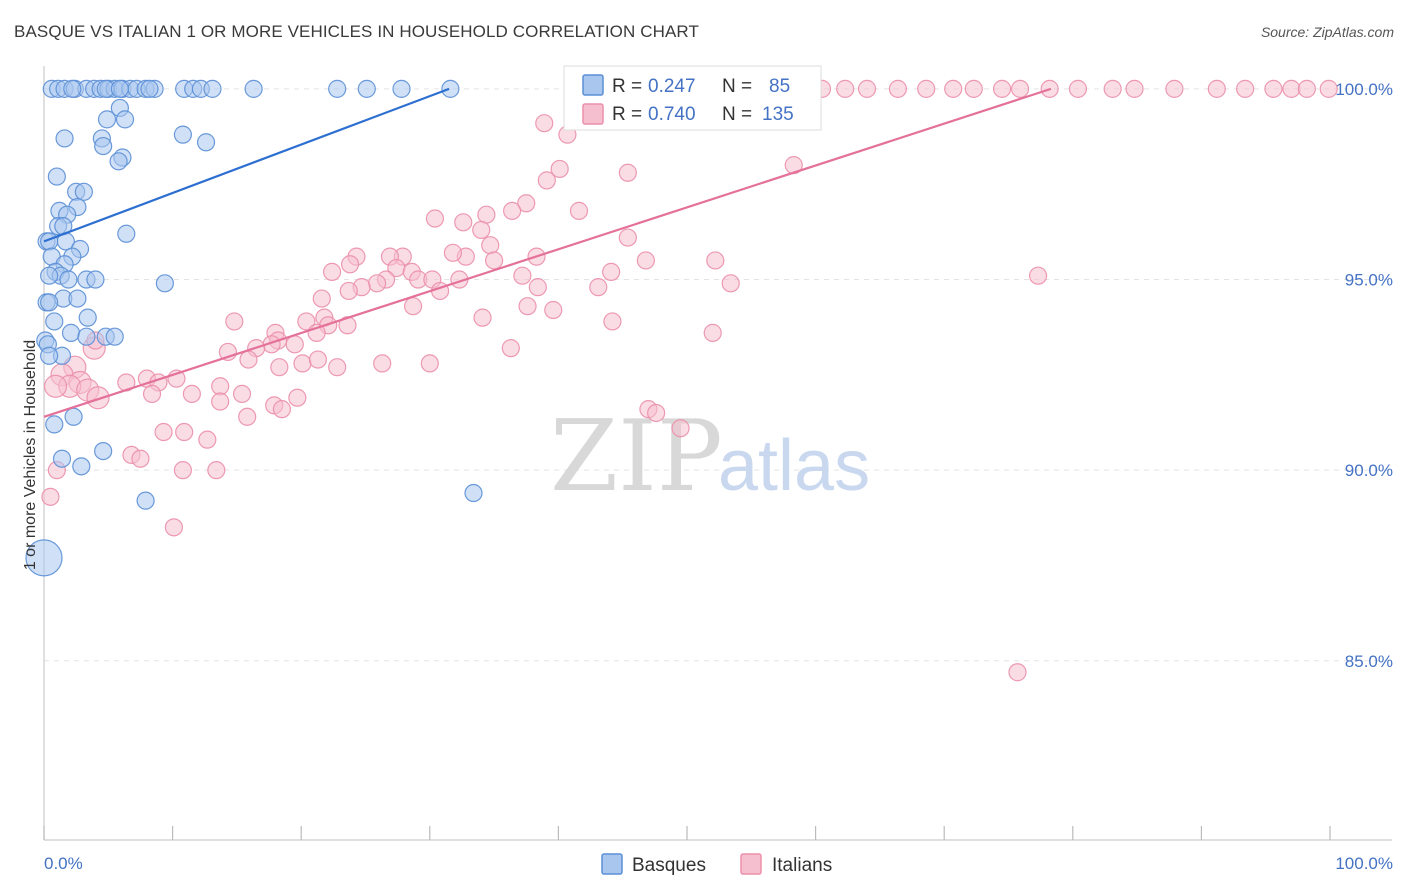 This screenshot has height=892, width=1406. I want to click on bottom-legend-swatch-basques, so click(612, 864).